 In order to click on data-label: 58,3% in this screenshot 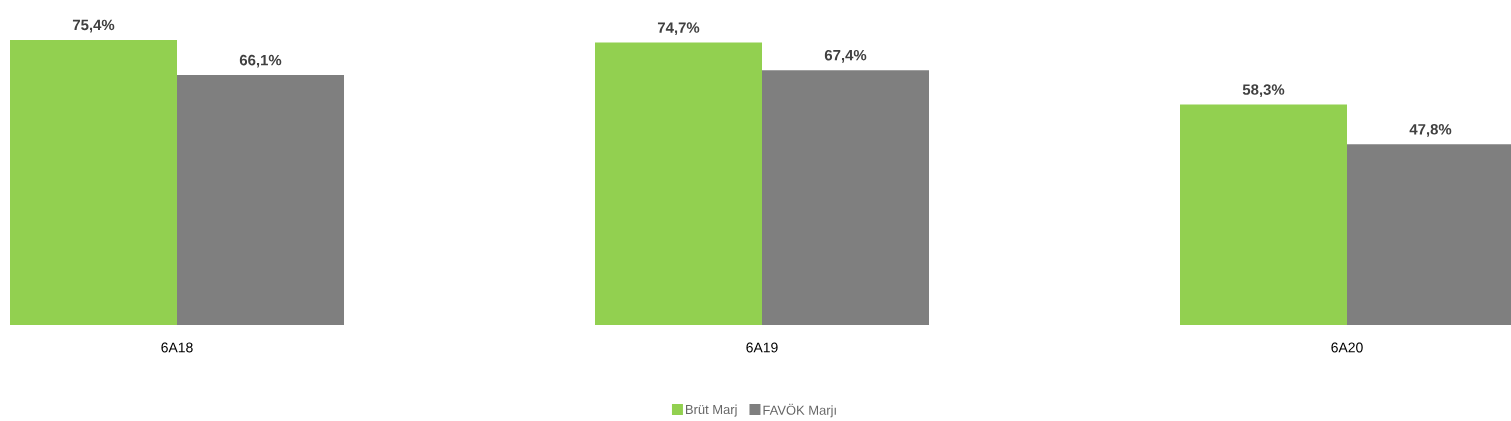, I will do `click(1263, 91)`.